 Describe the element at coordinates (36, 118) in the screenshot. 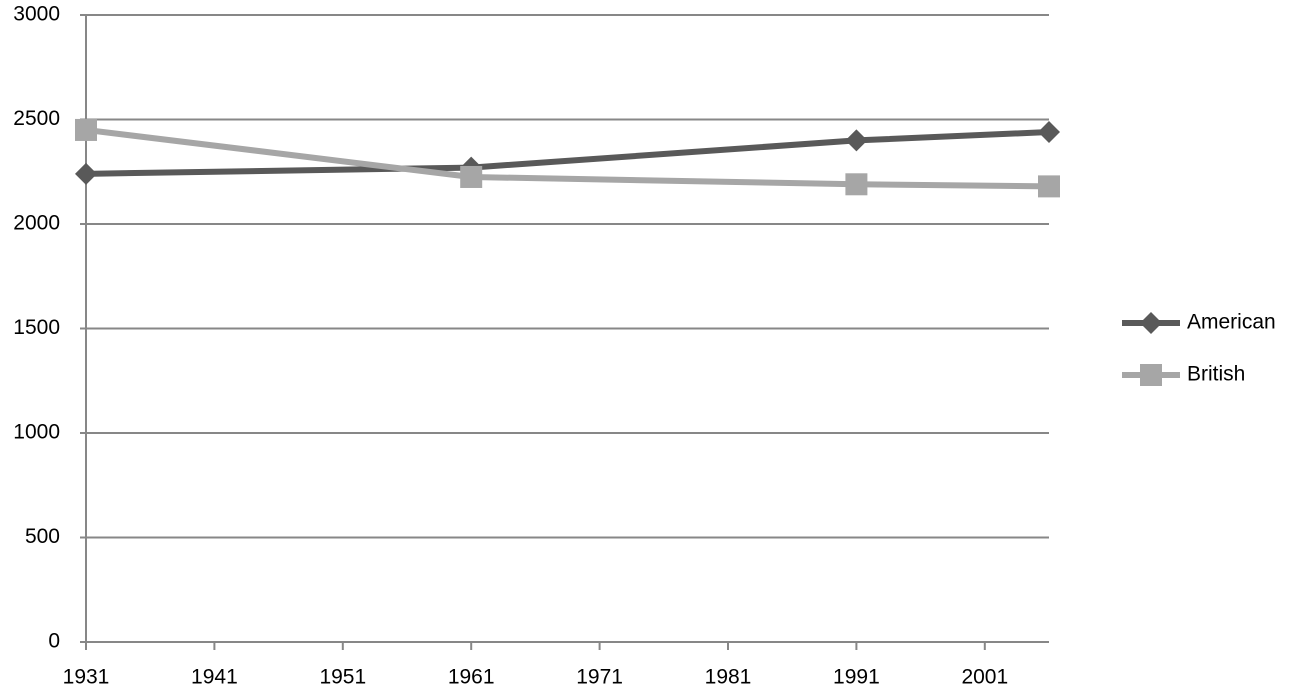

I see `y-tick-label: 2500` at that location.